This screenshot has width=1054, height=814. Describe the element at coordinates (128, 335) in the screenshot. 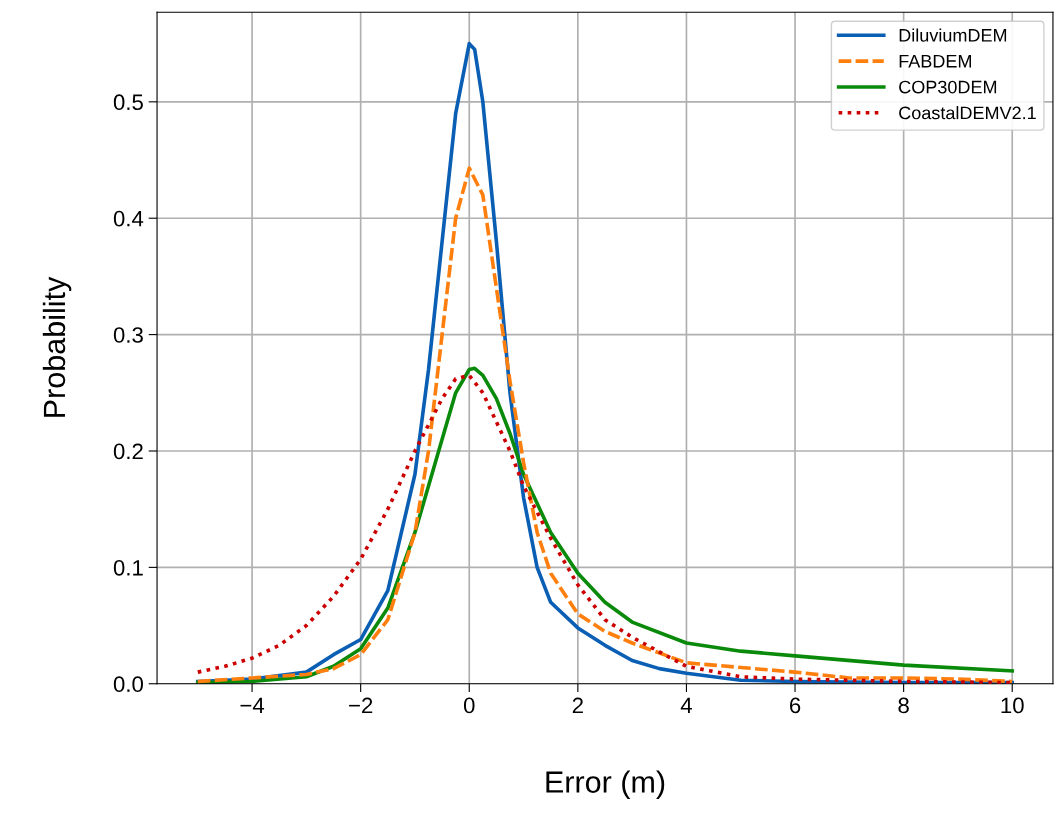

I see `y-tick-label: 0.3` at that location.